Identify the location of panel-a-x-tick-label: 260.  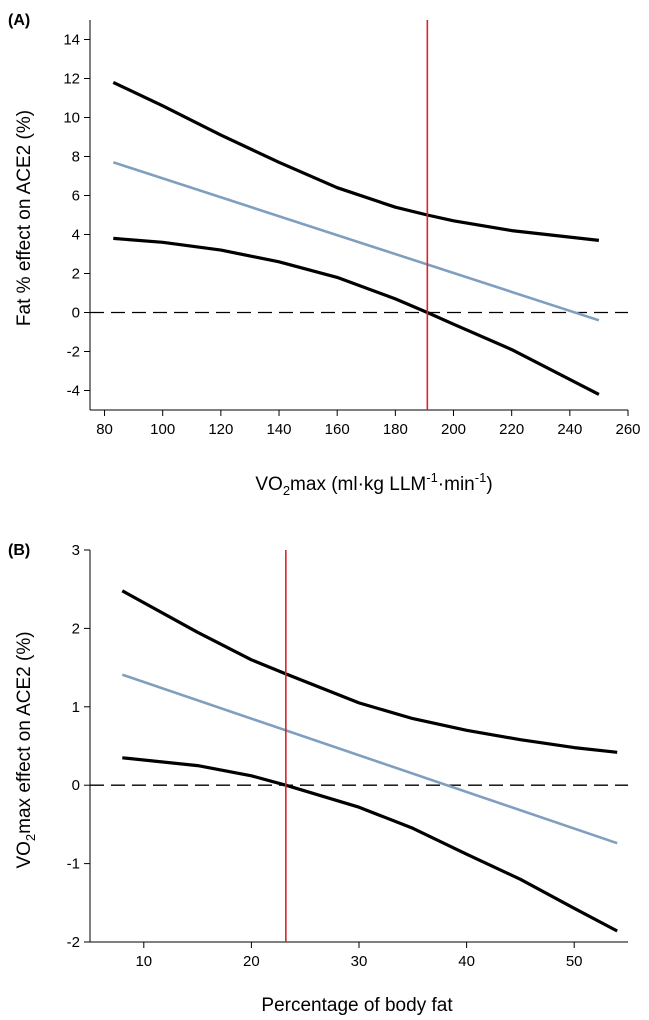
(627, 429).